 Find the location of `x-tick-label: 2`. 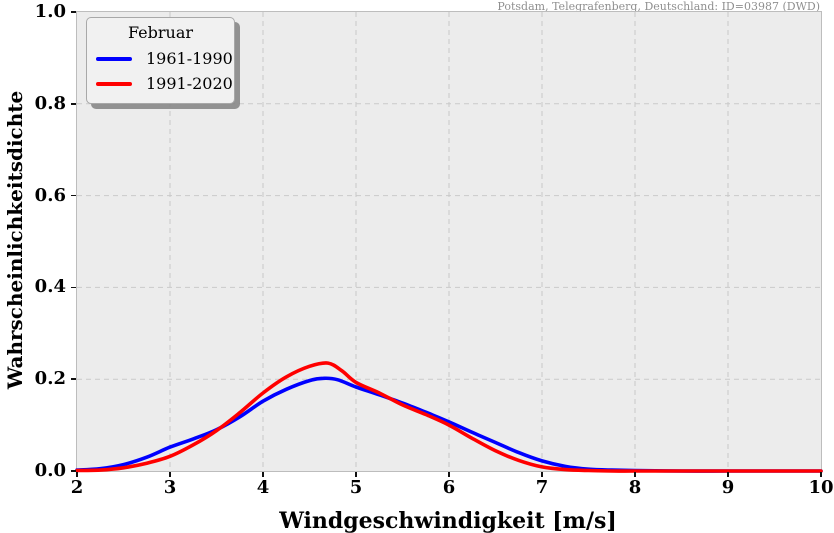

x-tick-label: 2 is located at coordinates (77, 487).